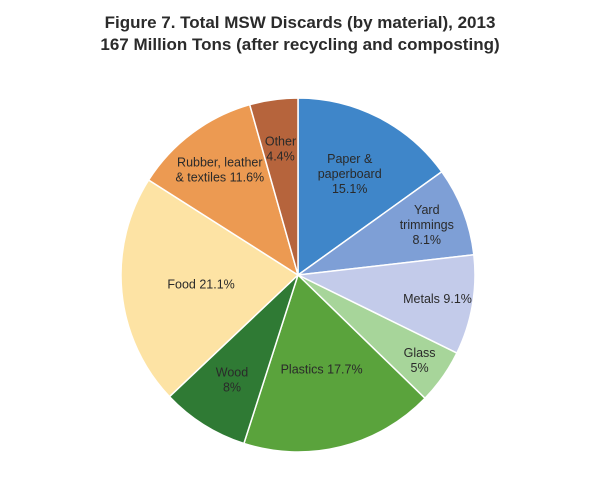 The image size is (600, 482). What do you see at coordinates (350, 174) in the screenshot?
I see `slice-label-paper-paperboard: Paper & paperboard 15.1%` at bounding box center [350, 174].